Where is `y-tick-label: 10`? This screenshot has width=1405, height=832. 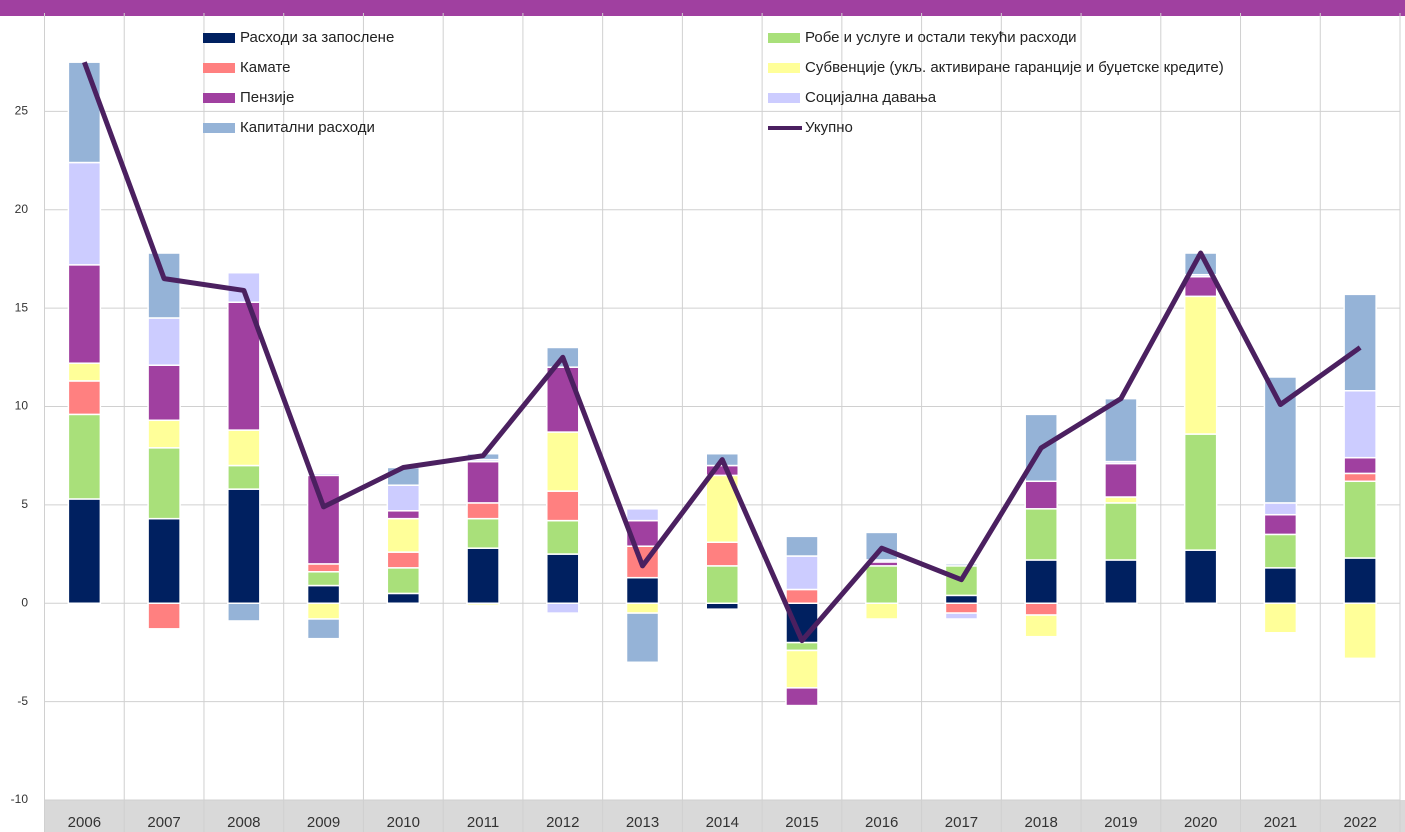
y-tick-label: 10 is located at coordinates (22, 406).